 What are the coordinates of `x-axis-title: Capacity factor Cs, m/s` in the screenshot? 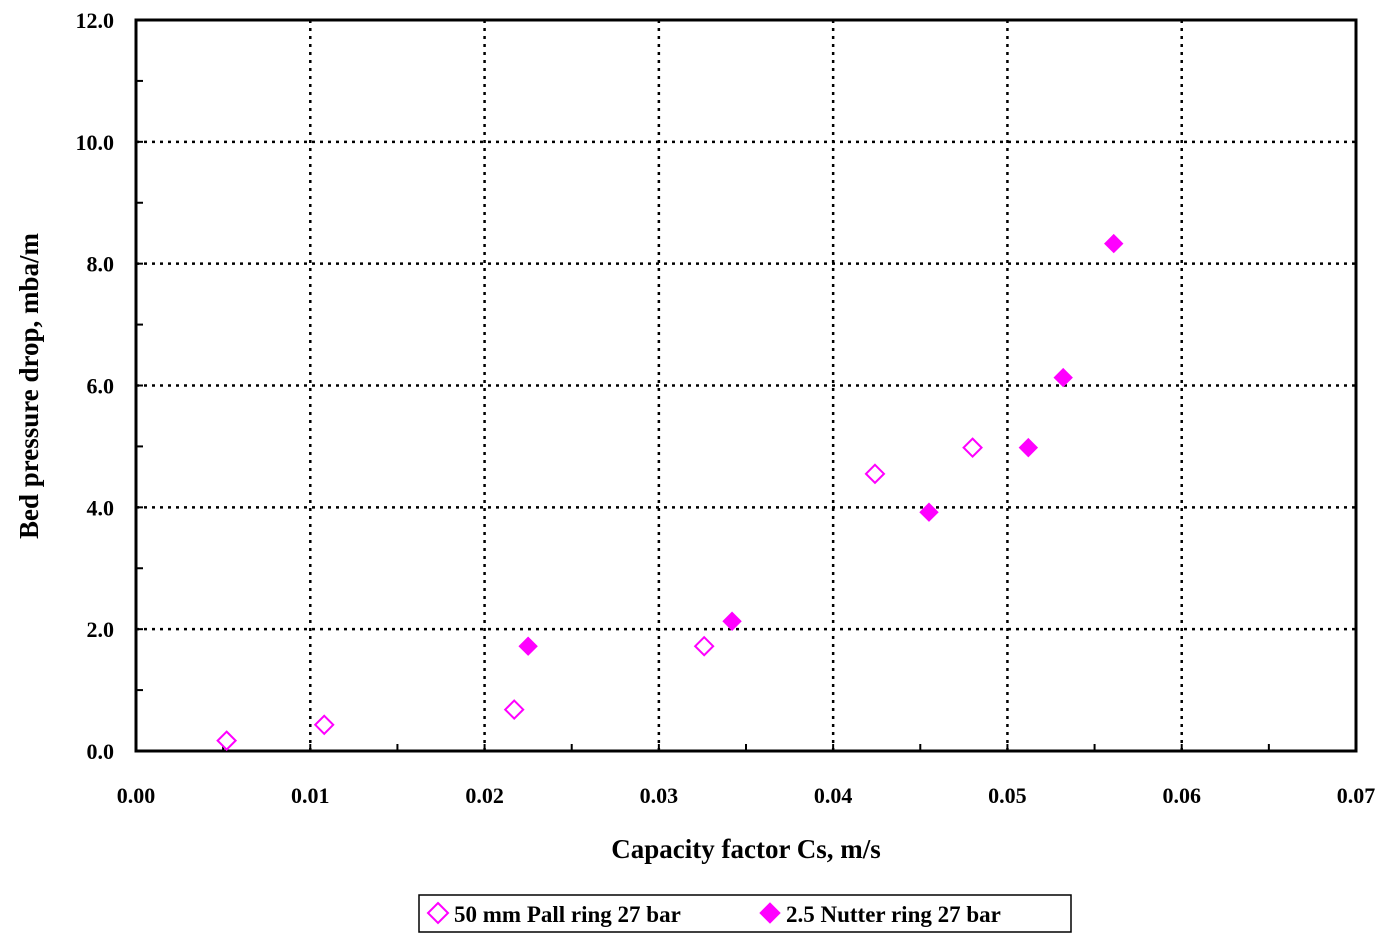 It's located at (745, 849).